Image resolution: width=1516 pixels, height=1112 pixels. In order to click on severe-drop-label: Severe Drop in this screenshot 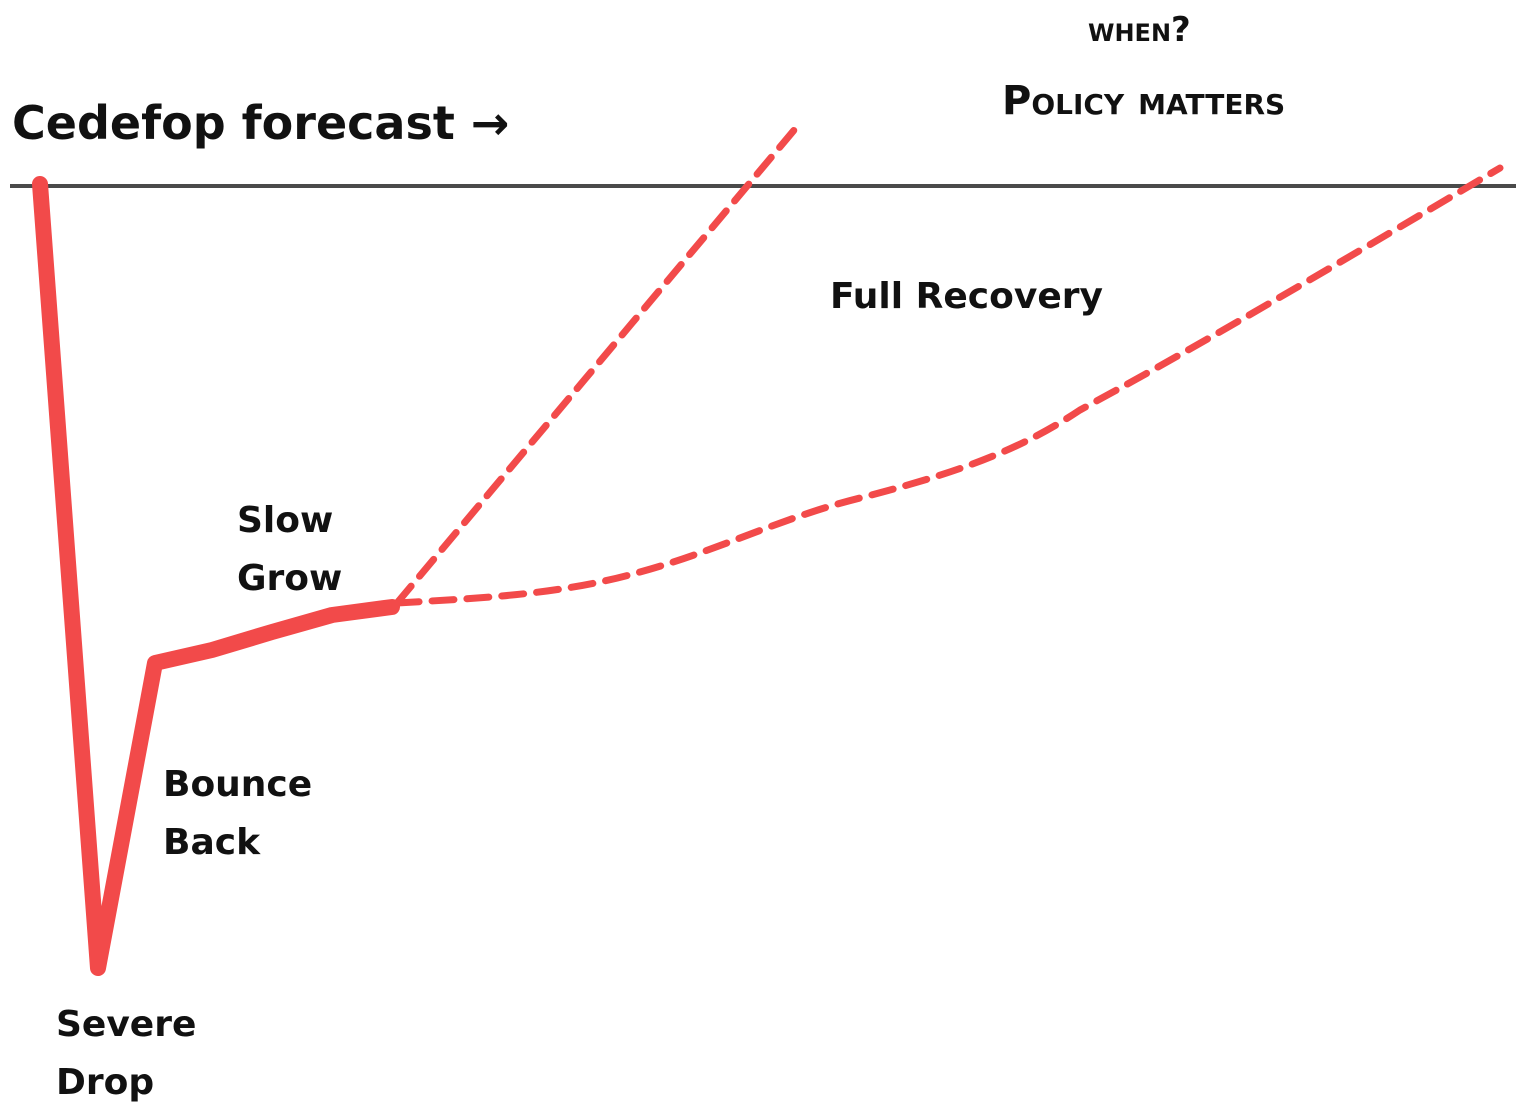, I will do `click(126, 1054)`.